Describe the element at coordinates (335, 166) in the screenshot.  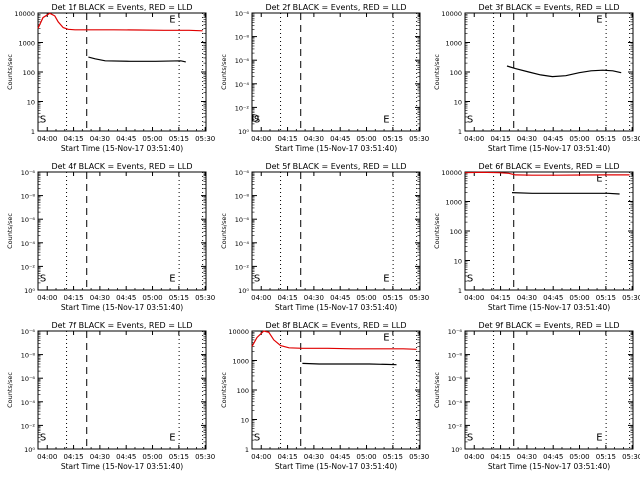
I see `panel-title: Det 5f BLACK = Events, RED = LLD` at that location.